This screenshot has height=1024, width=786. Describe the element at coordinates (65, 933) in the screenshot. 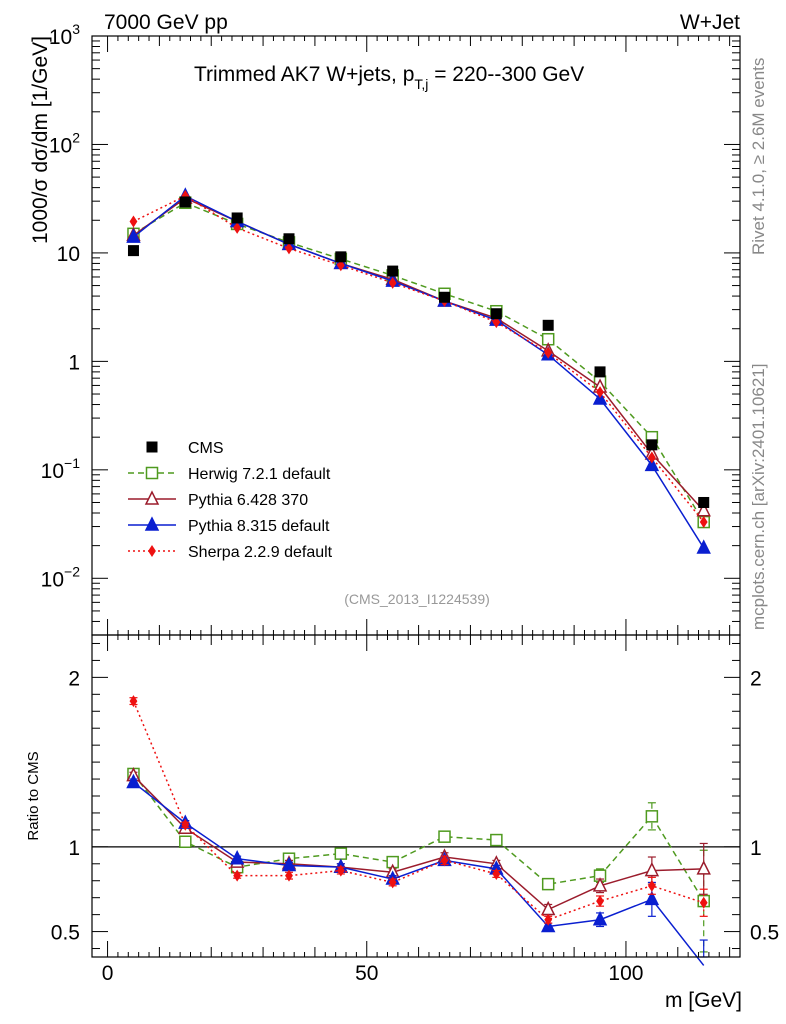

I see `ratio-y-tick-label: 0.5` at that location.